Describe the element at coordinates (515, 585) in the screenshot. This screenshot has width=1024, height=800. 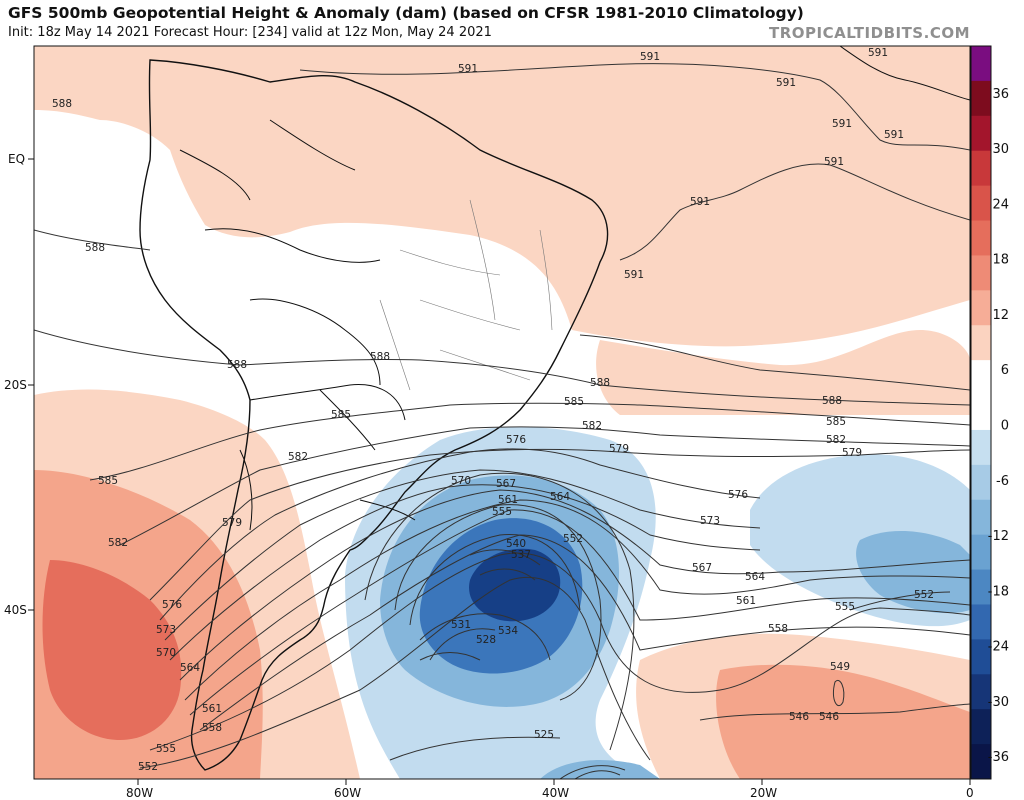
I see `cool-anomaly-main-core` at that location.